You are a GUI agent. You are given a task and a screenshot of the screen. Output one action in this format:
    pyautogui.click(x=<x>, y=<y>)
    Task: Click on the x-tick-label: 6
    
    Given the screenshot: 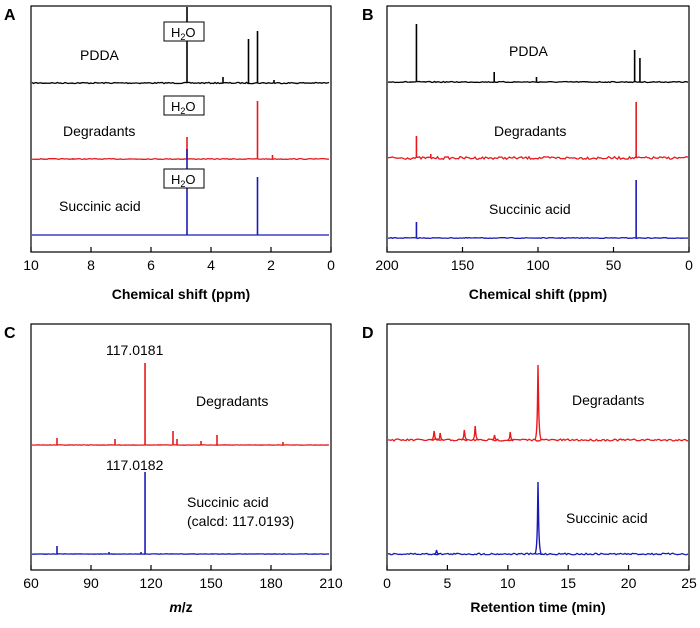 What is the action you would take?
    pyautogui.click(x=151, y=265)
    